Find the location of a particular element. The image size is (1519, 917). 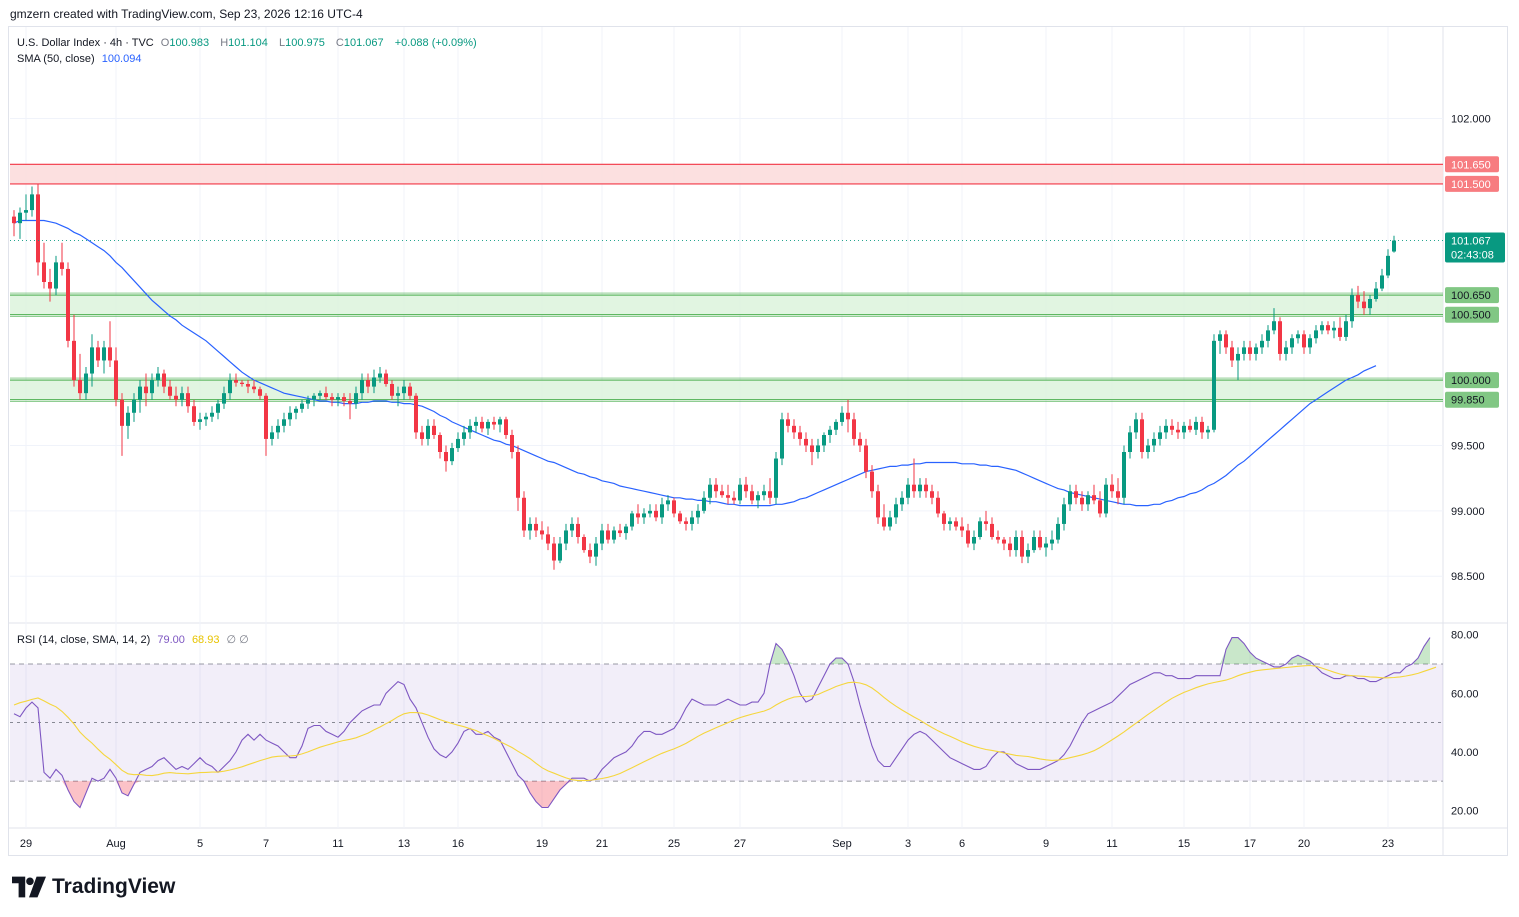

zone-price-label: 100.500 is located at coordinates (1471, 316).